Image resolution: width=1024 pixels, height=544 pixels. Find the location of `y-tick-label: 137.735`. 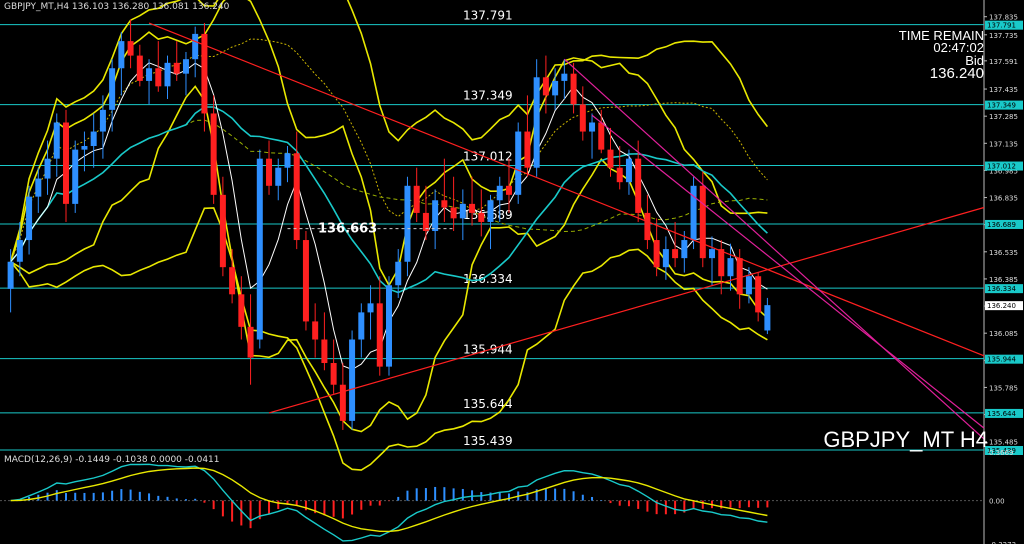

y-tick-label: 137.735 is located at coordinates (1003, 36).